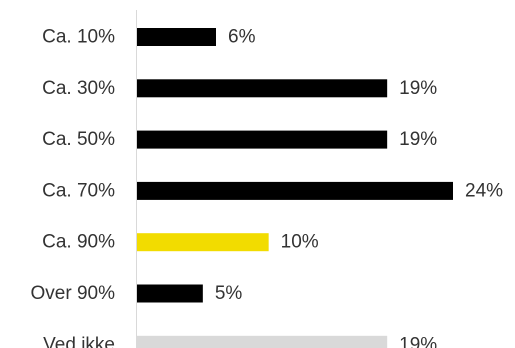 The width and height of the screenshot is (515, 348). I want to click on category-label: Ca. 70%, so click(78, 190).